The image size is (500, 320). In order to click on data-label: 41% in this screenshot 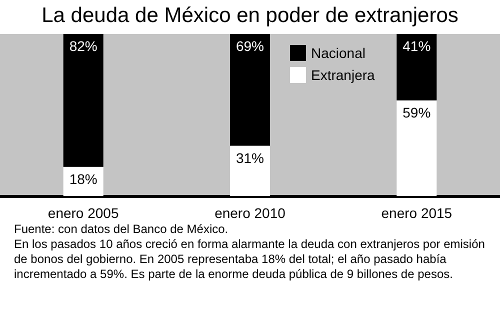, I will do `click(416, 46)`.